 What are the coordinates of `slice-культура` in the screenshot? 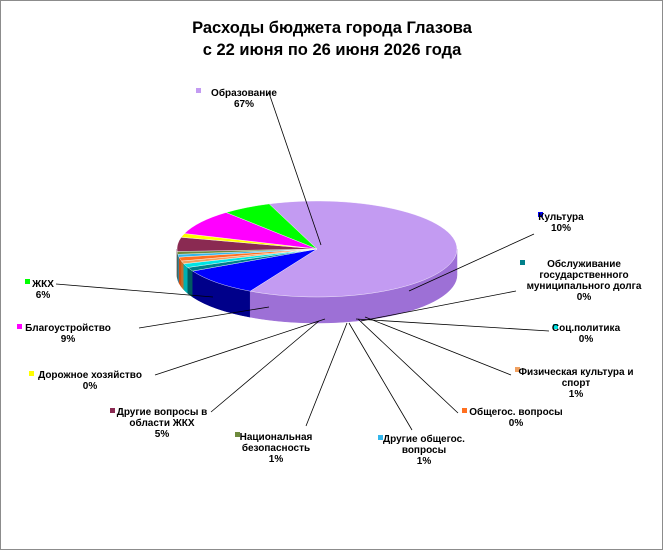 It's located at (255, 270).